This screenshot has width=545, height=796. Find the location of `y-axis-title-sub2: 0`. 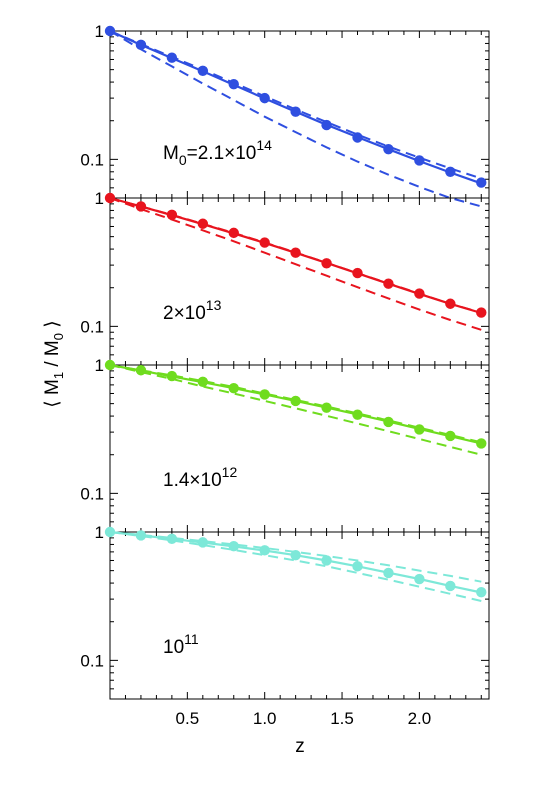

y-axis-title-sub2: 0 is located at coordinates (58, 336).